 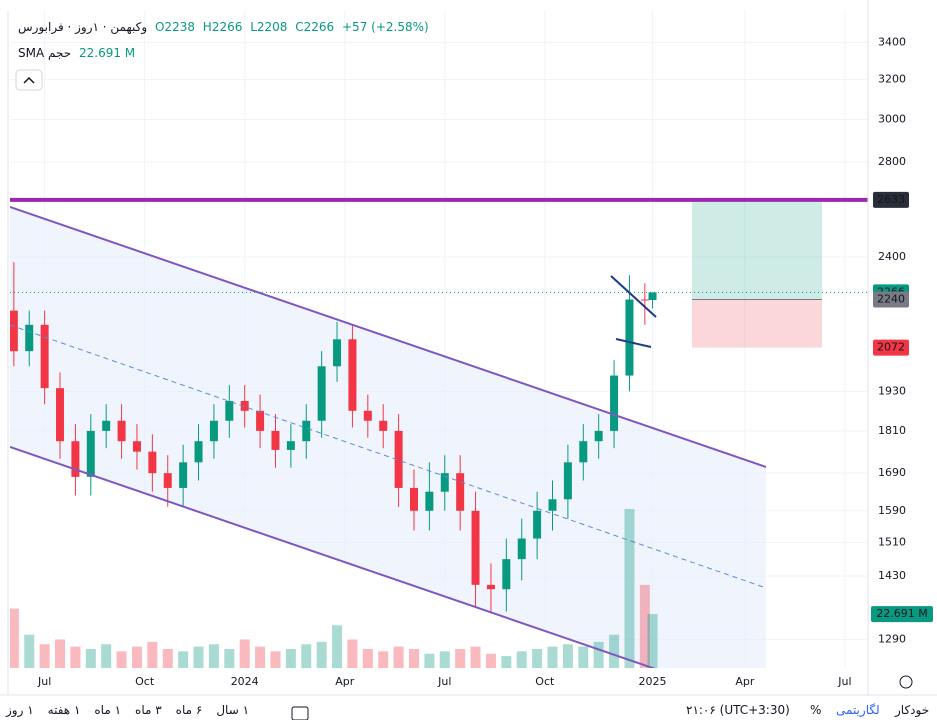 I want to click on percent-toggle: %, so click(x=816, y=710).